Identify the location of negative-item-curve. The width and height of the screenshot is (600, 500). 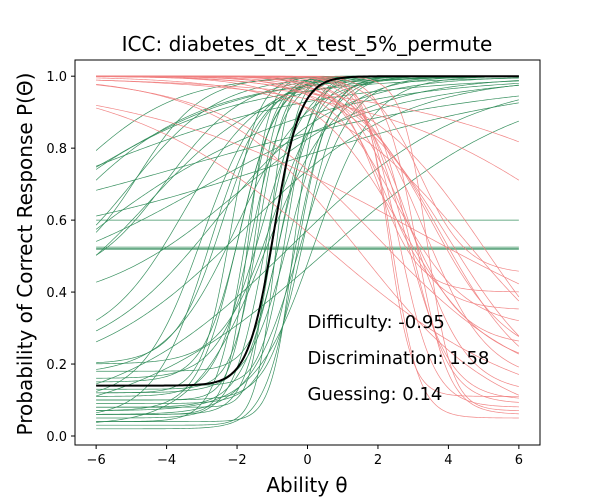
(307, 111).